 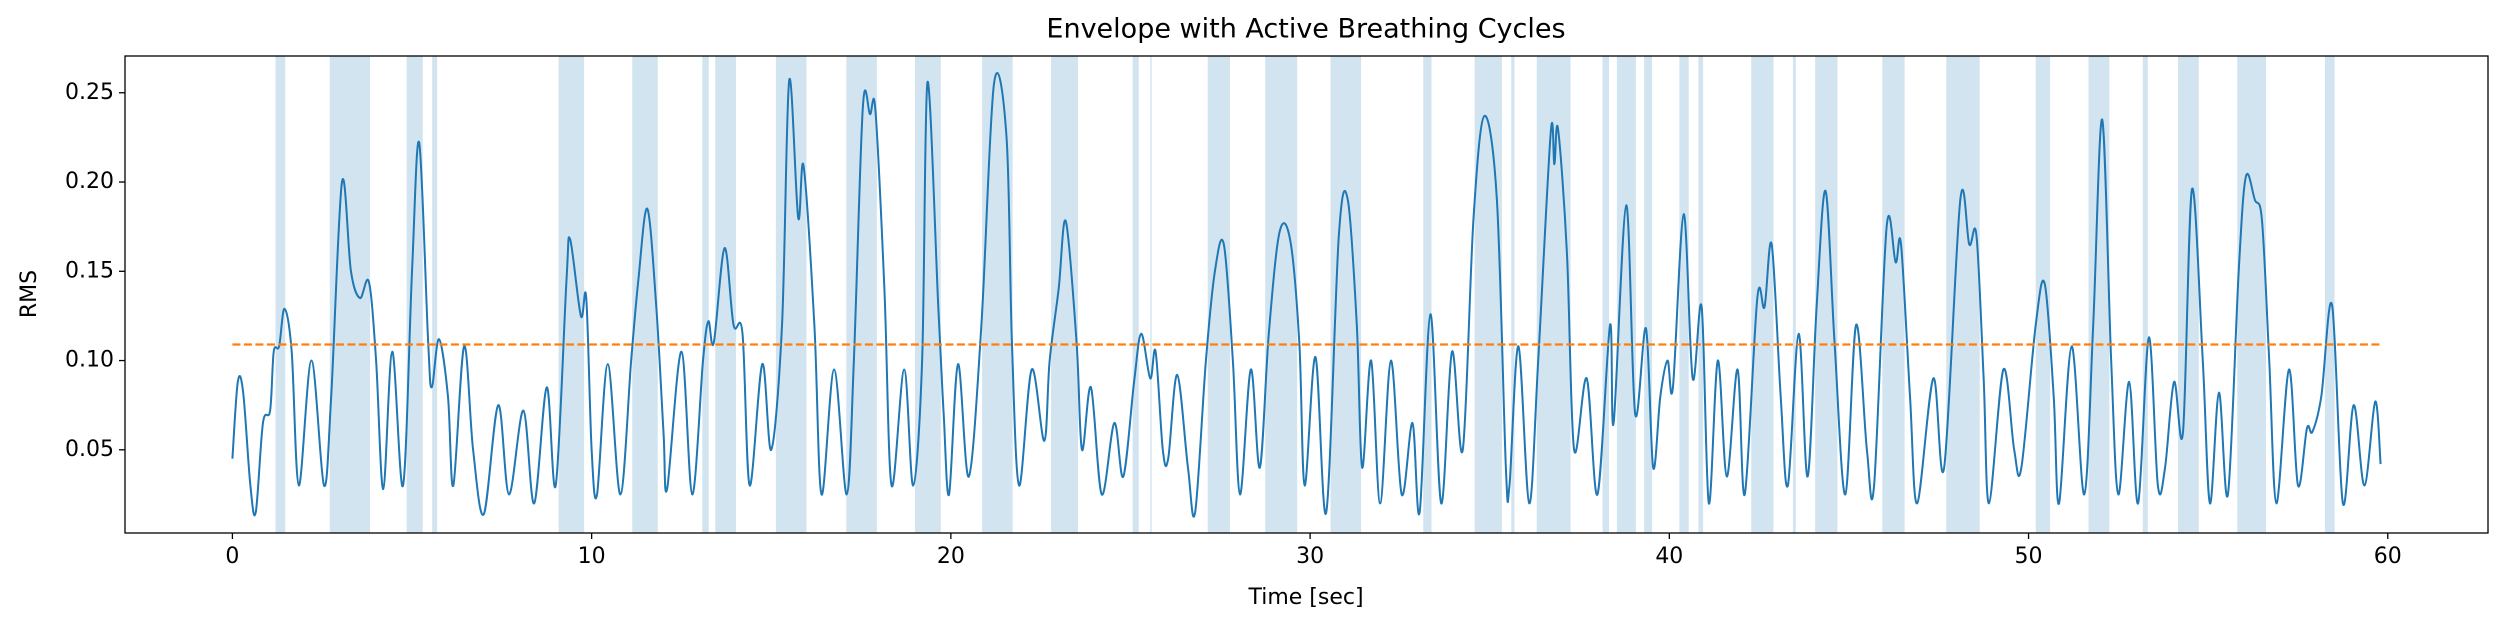 What do you see at coordinates (29, 294) in the screenshot?
I see `y-axis-label: RMS` at bounding box center [29, 294].